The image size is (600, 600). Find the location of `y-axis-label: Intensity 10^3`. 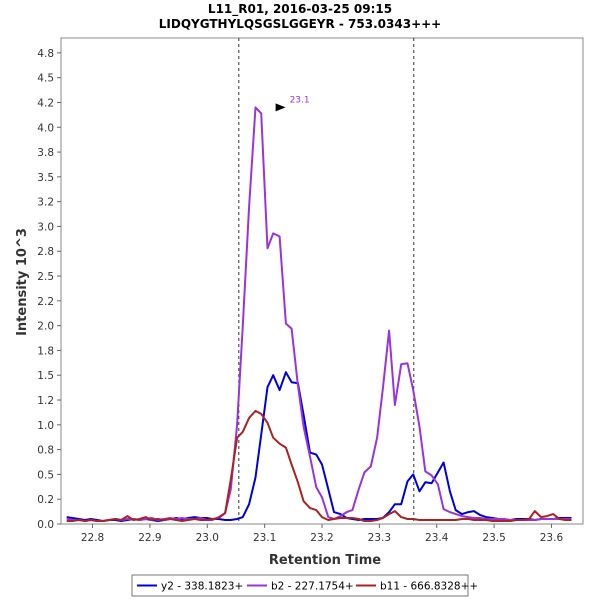

y-axis-label: Intensity 10^3 is located at coordinates (22, 282).